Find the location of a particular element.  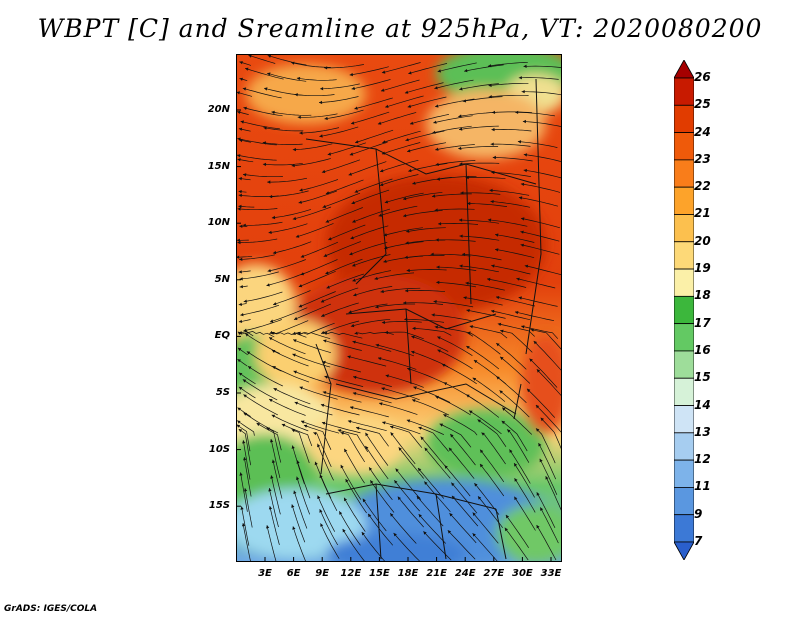

latitude-label: 15S is located at coordinates (219, 506).